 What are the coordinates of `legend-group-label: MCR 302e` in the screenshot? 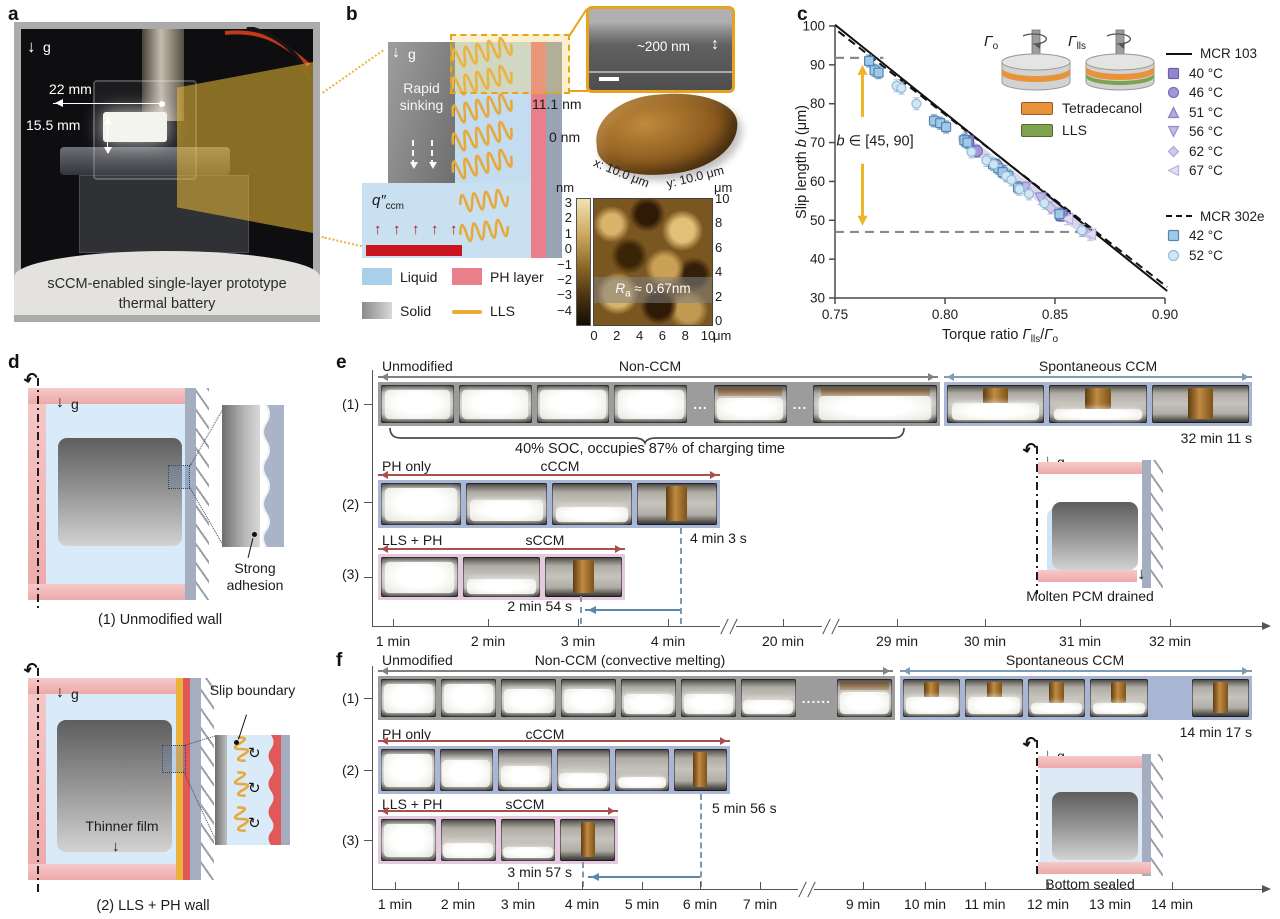 It's located at (1232, 216).